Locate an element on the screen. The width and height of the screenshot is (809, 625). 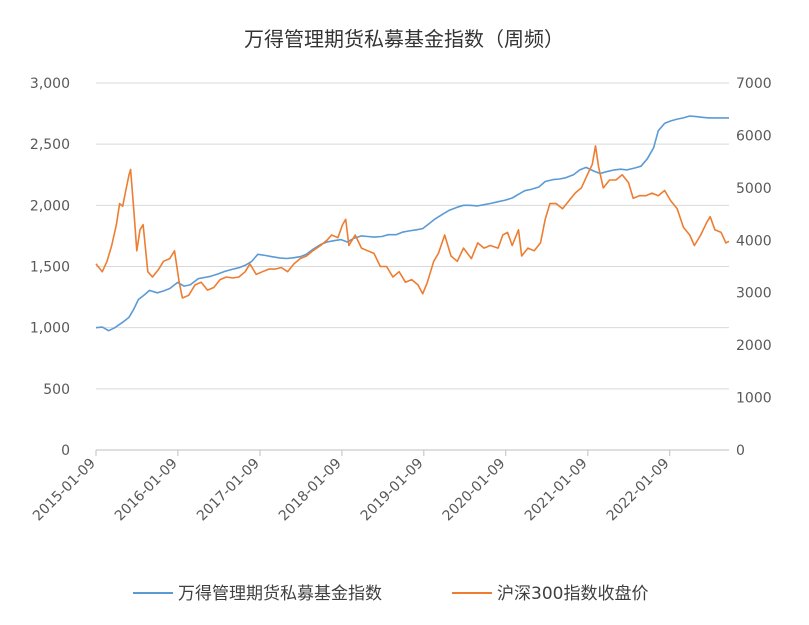
right-tick-label: 2000 is located at coordinates (754, 346).